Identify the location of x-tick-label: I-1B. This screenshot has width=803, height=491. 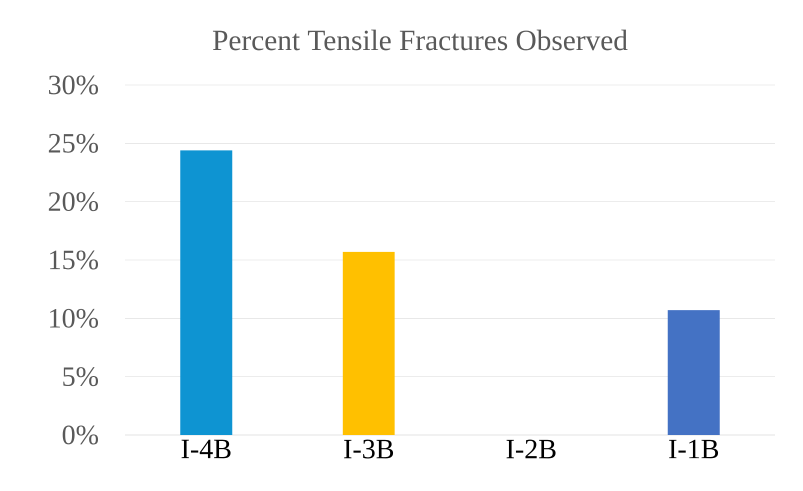
(693, 449).